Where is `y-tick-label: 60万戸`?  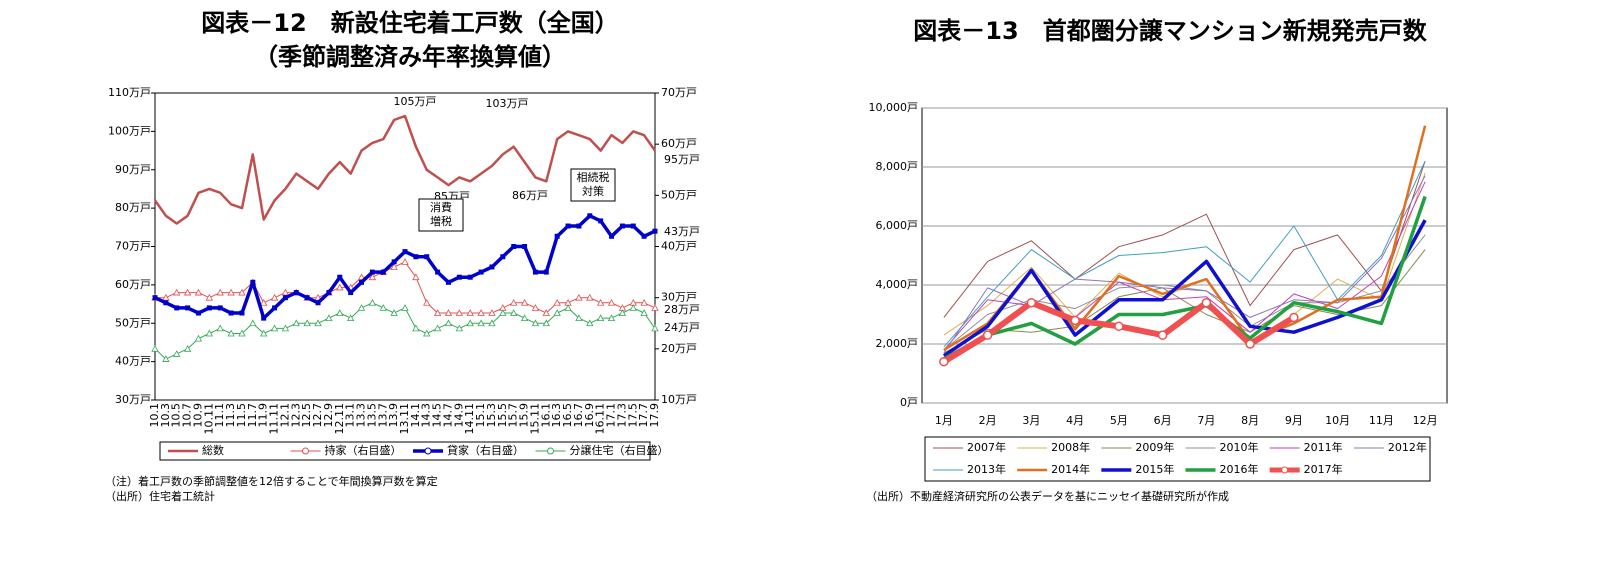 y-tick-label: 60万戸 is located at coordinates (133, 284).